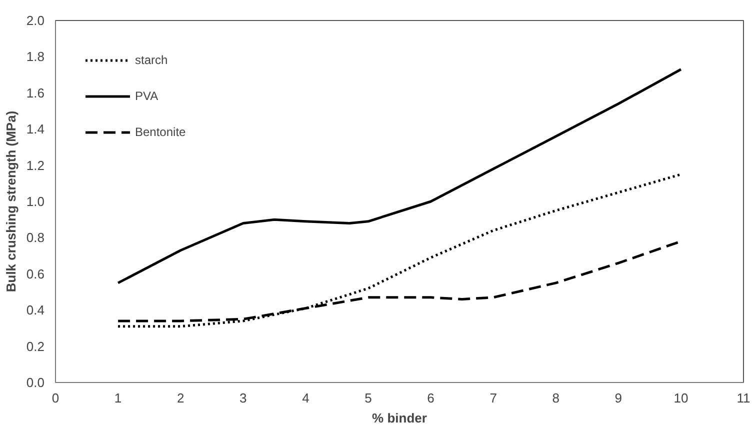  Describe the element at coordinates (35, 92) in the screenshot. I see `y-tick-label: 1.6` at that location.